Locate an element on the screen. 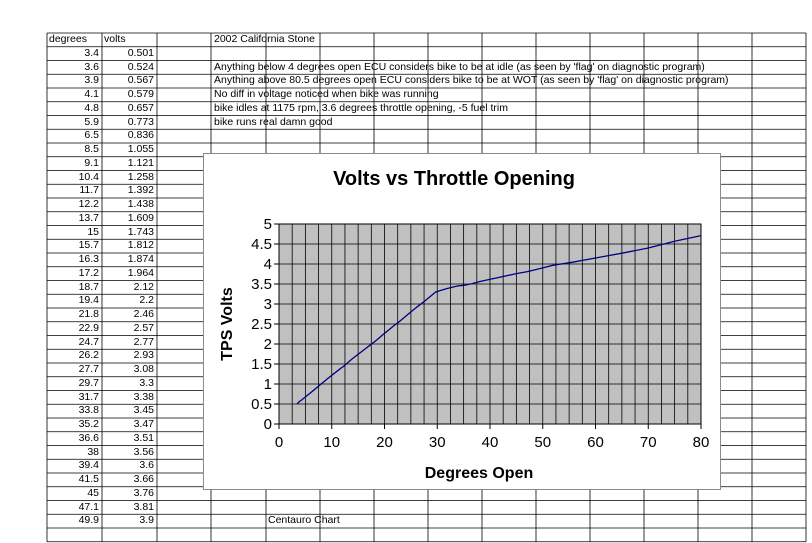  cell-volts: 0.836 is located at coordinates (140, 135).